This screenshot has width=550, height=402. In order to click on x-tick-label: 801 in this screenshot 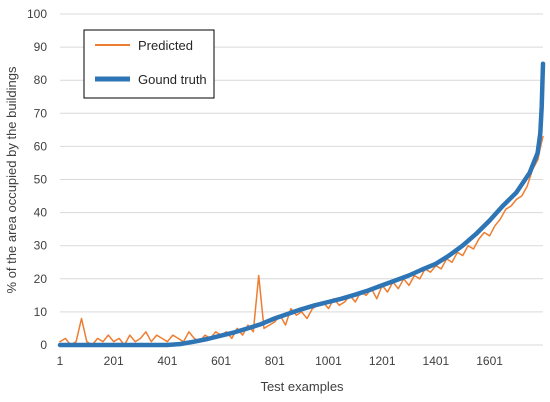, I will do `click(275, 361)`.